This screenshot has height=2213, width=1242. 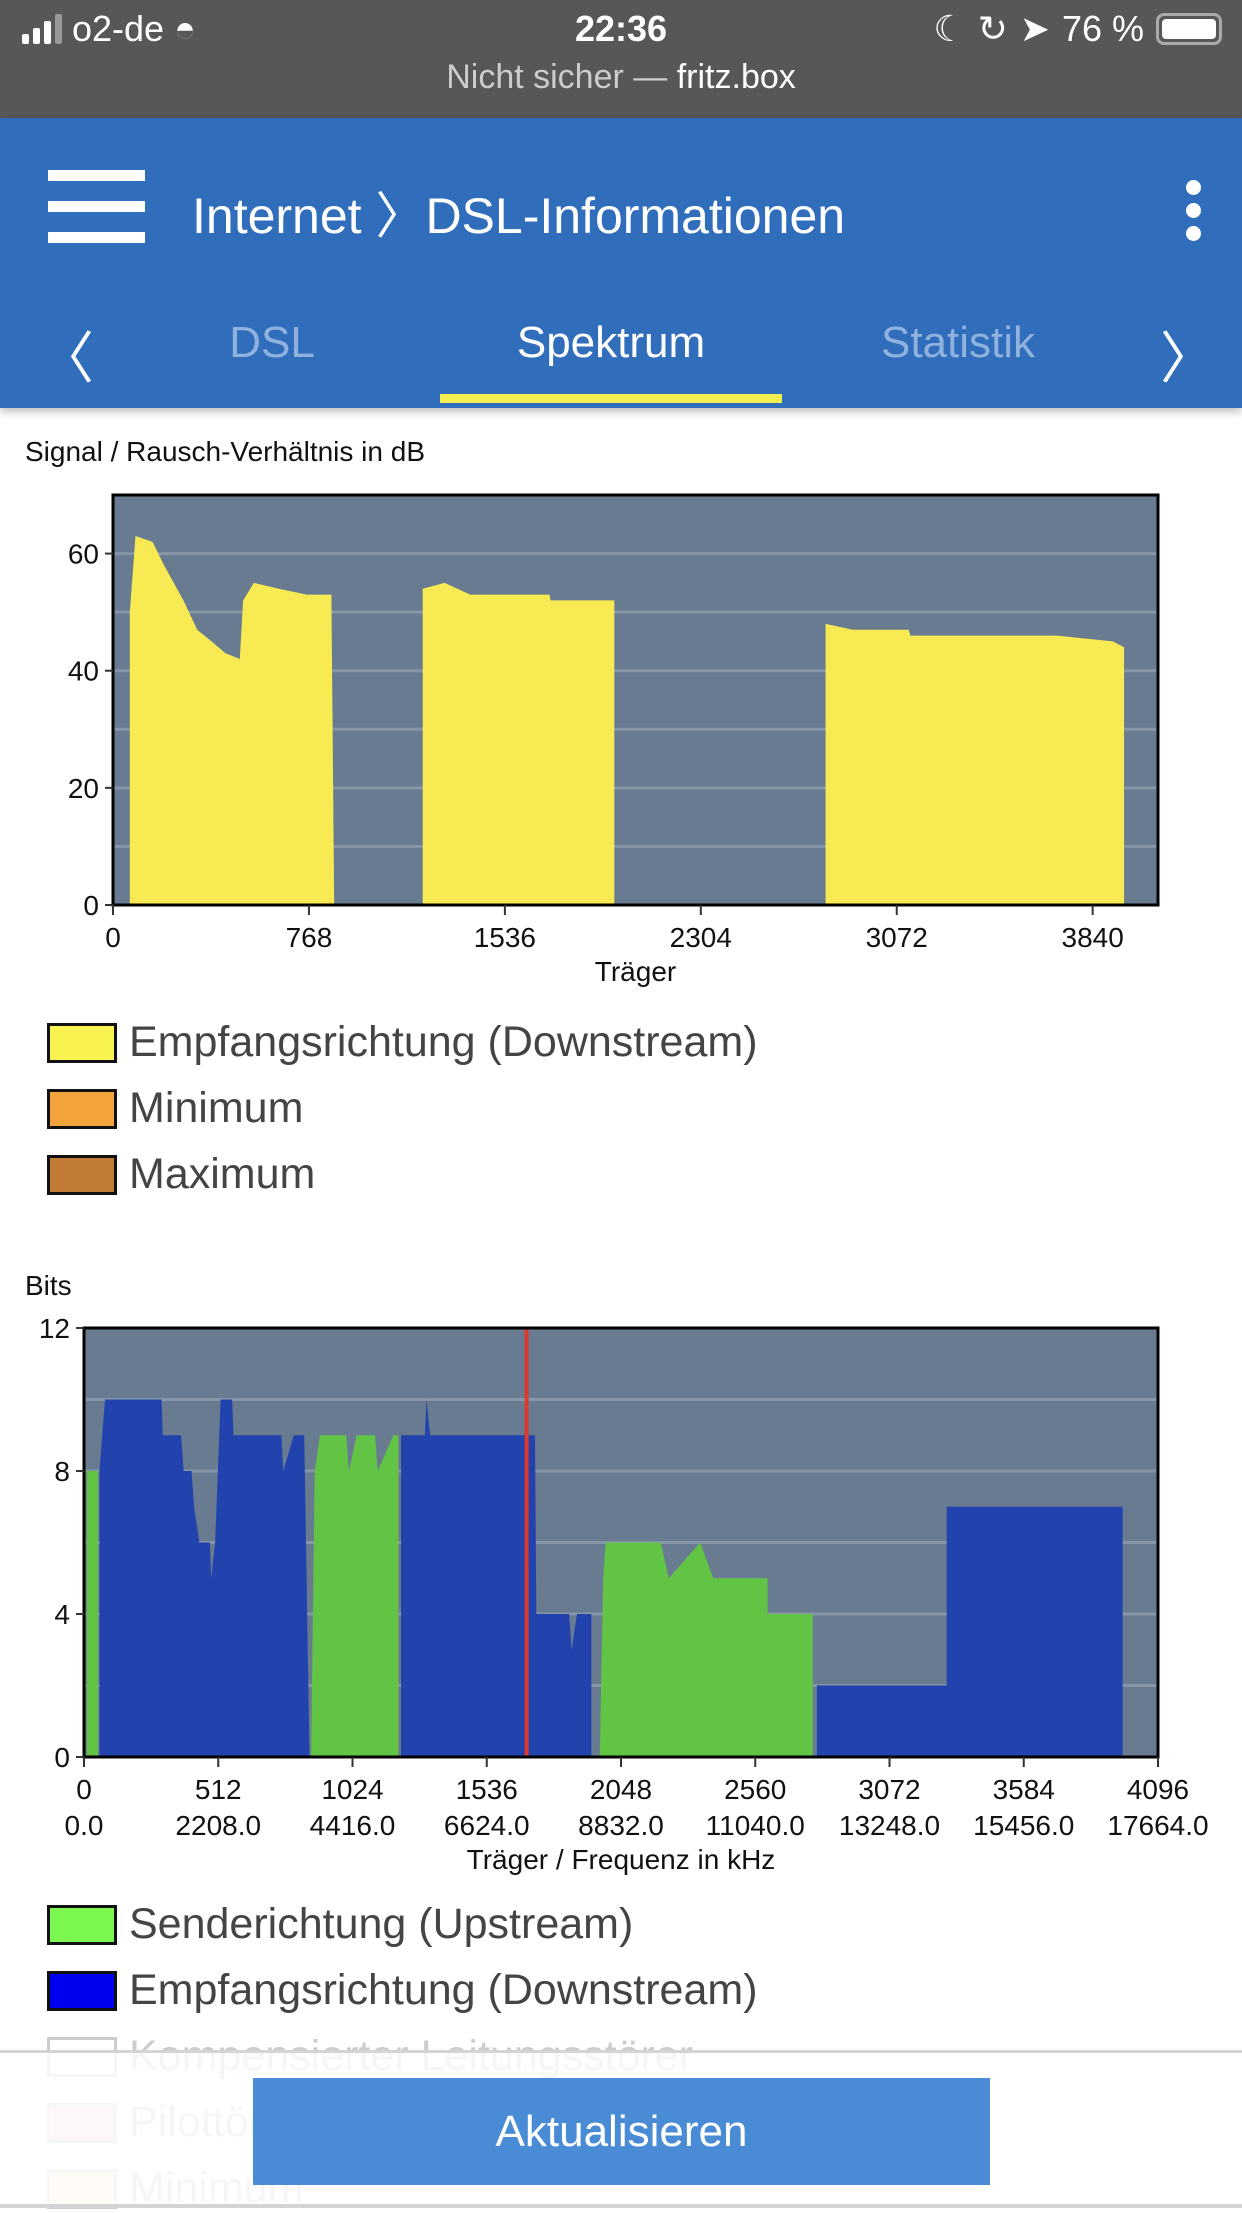 What do you see at coordinates (755, 1825) in the screenshot?
I see `x-tick-khz-label: 11040.0` at bounding box center [755, 1825].